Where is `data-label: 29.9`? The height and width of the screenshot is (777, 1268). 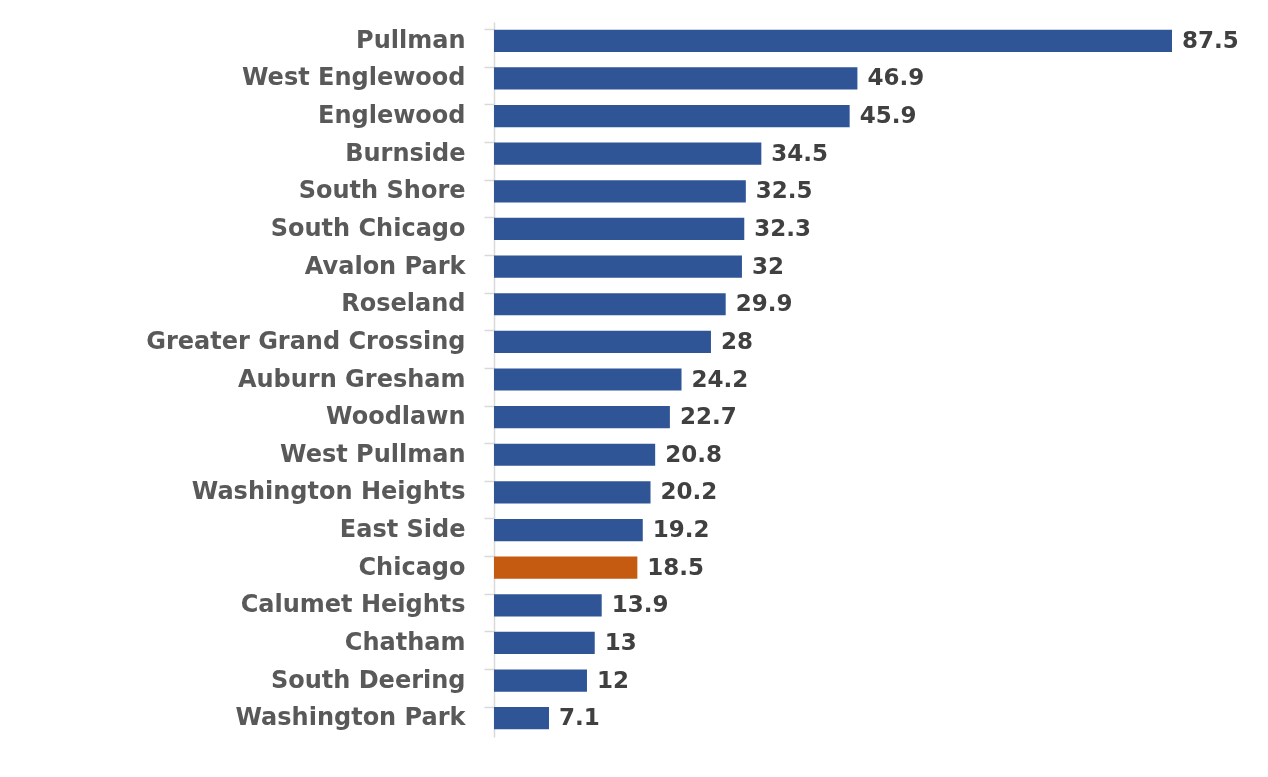
data-label: 29.9 is located at coordinates (764, 303).